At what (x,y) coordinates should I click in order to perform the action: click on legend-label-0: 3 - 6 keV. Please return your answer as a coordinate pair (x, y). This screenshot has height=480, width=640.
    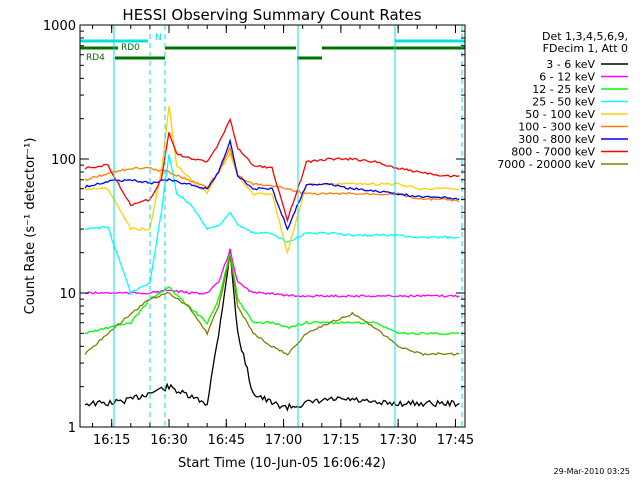
    Looking at the image, I should click on (570, 64).